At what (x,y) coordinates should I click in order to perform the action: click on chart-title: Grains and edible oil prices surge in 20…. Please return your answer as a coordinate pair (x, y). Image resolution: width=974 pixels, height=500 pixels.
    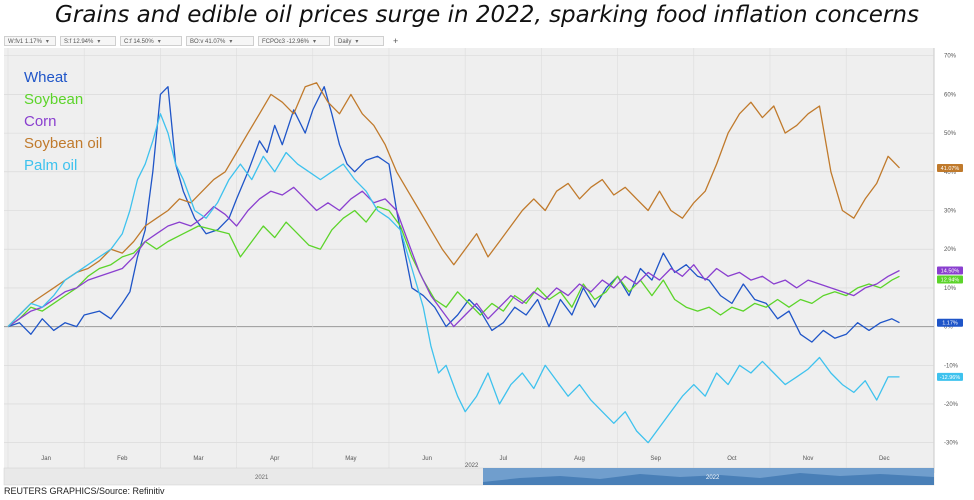
    Looking at the image, I should click on (487, 15).